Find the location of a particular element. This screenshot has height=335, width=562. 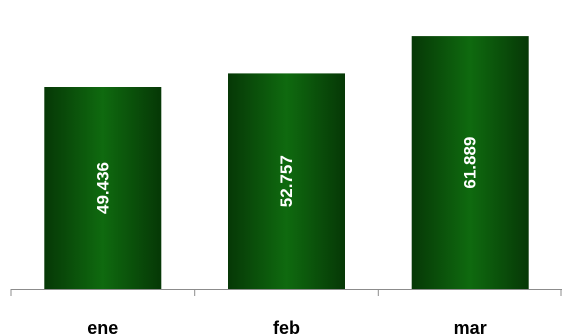

data-label-ene: 49.436 is located at coordinates (102, 188).